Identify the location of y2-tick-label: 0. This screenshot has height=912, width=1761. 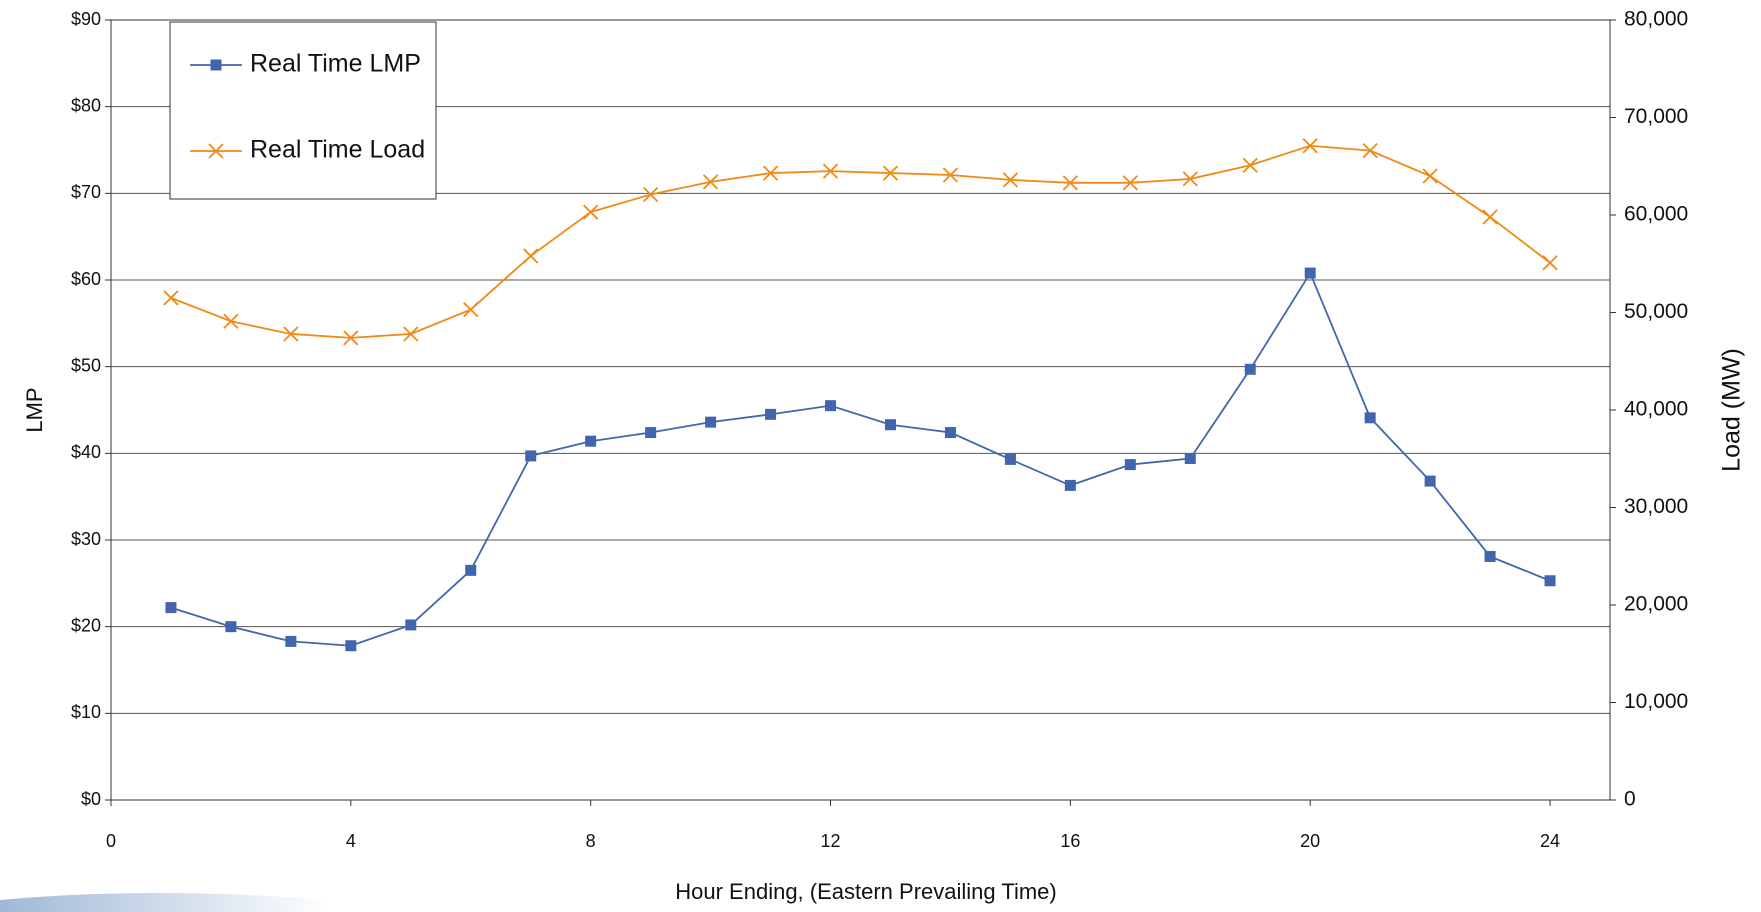
(1630, 799).